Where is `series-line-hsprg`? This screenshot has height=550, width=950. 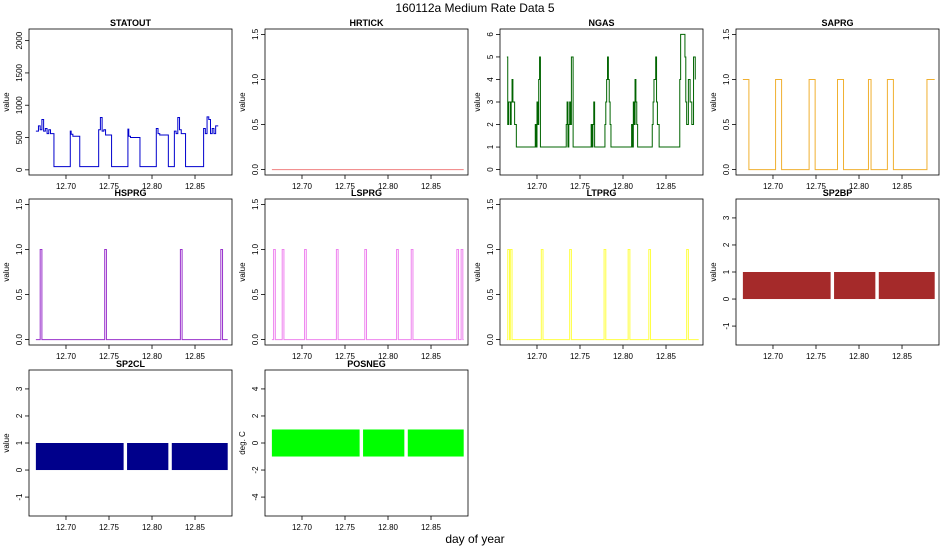 series-line-hsprg is located at coordinates (131, 294).